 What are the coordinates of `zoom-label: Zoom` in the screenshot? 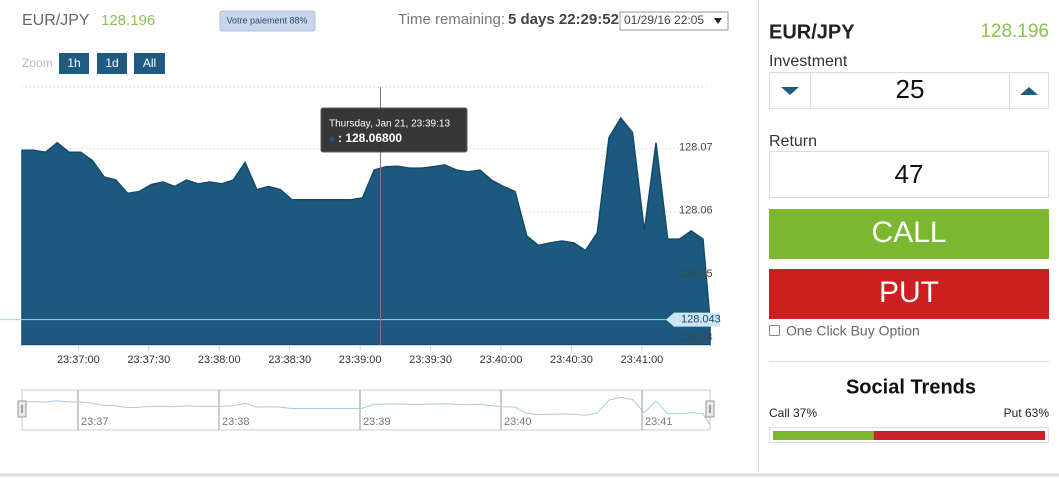 It's located at (37, 63).